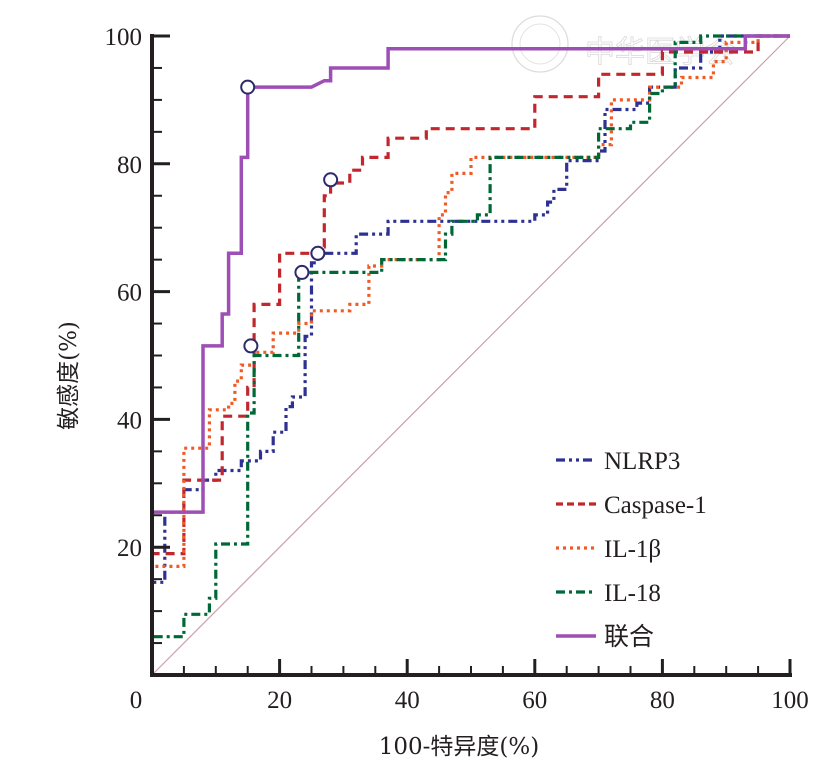 The width and height of the screenshot is (822, 776). What do you see at coordinates (129, 293) in the screenshot?
I see `y-tick-label: 60` at bounding box center [129, 293].